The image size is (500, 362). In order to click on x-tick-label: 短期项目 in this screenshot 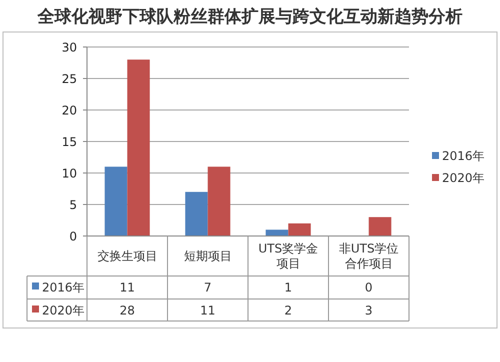, I will do `click(208, 256)`.